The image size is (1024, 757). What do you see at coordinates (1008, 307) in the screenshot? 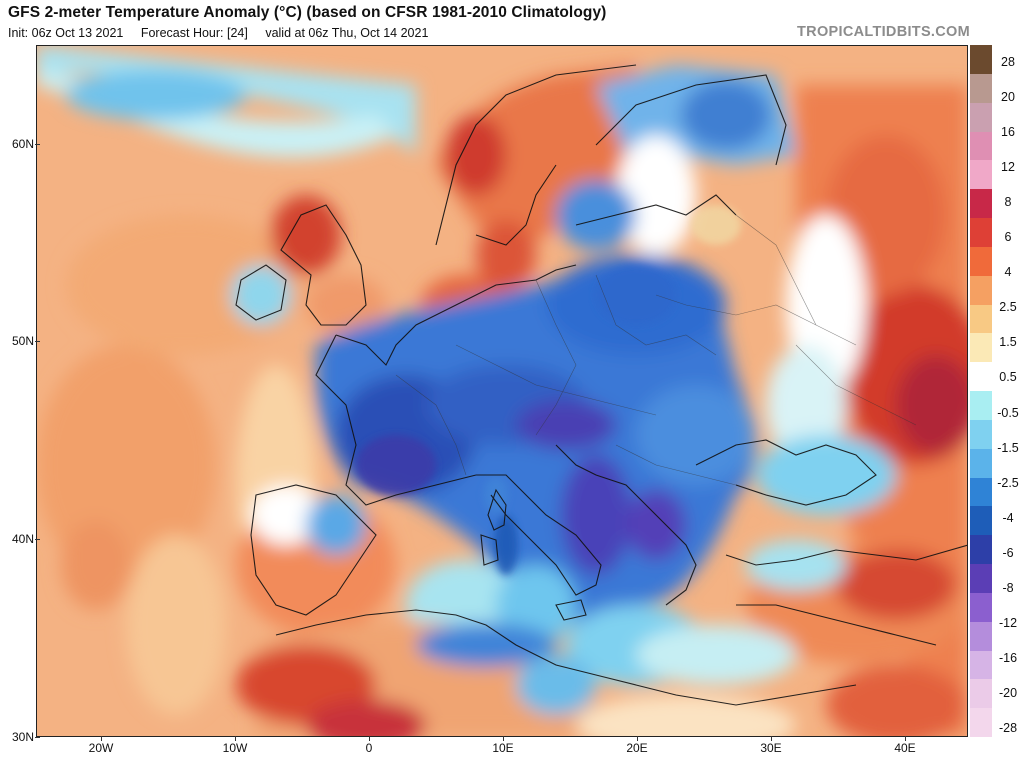
I see `colorbar-tick-label: 2.5` at bounding box center [1008, 307].